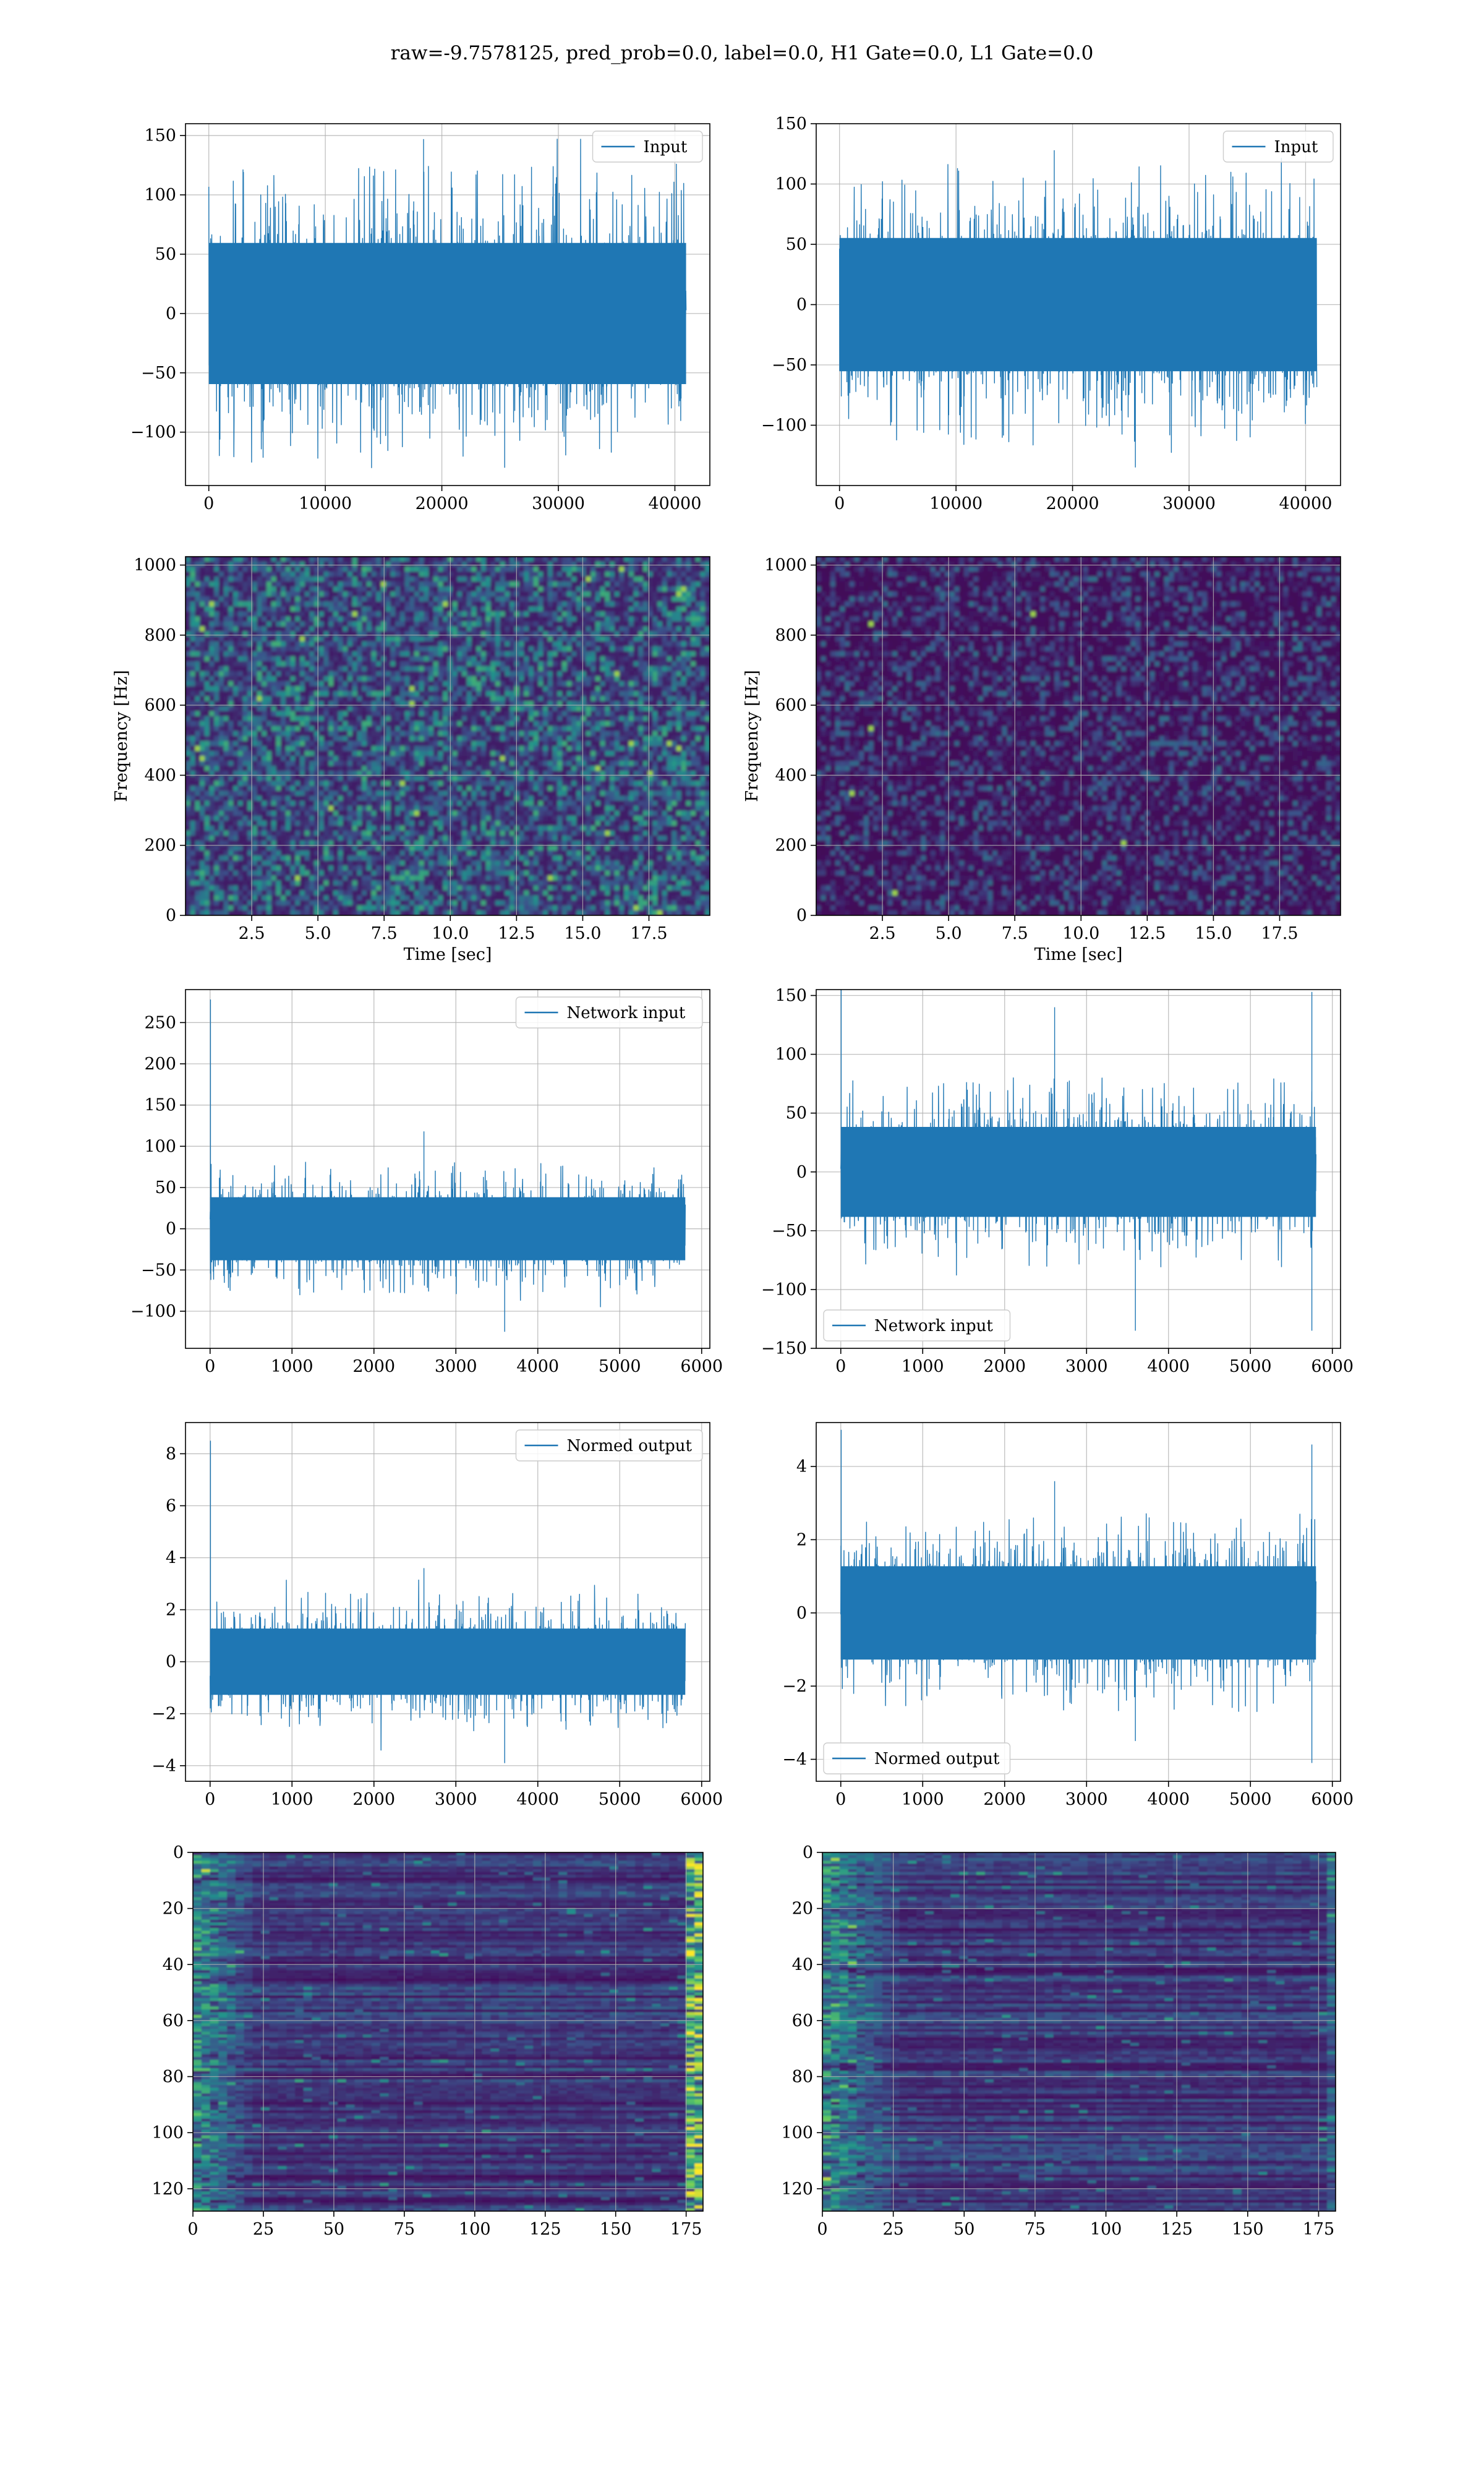 Image resolution: width=1484 pixels, height=2474 pixels. I want to click on series-line, so click(448, 1602).